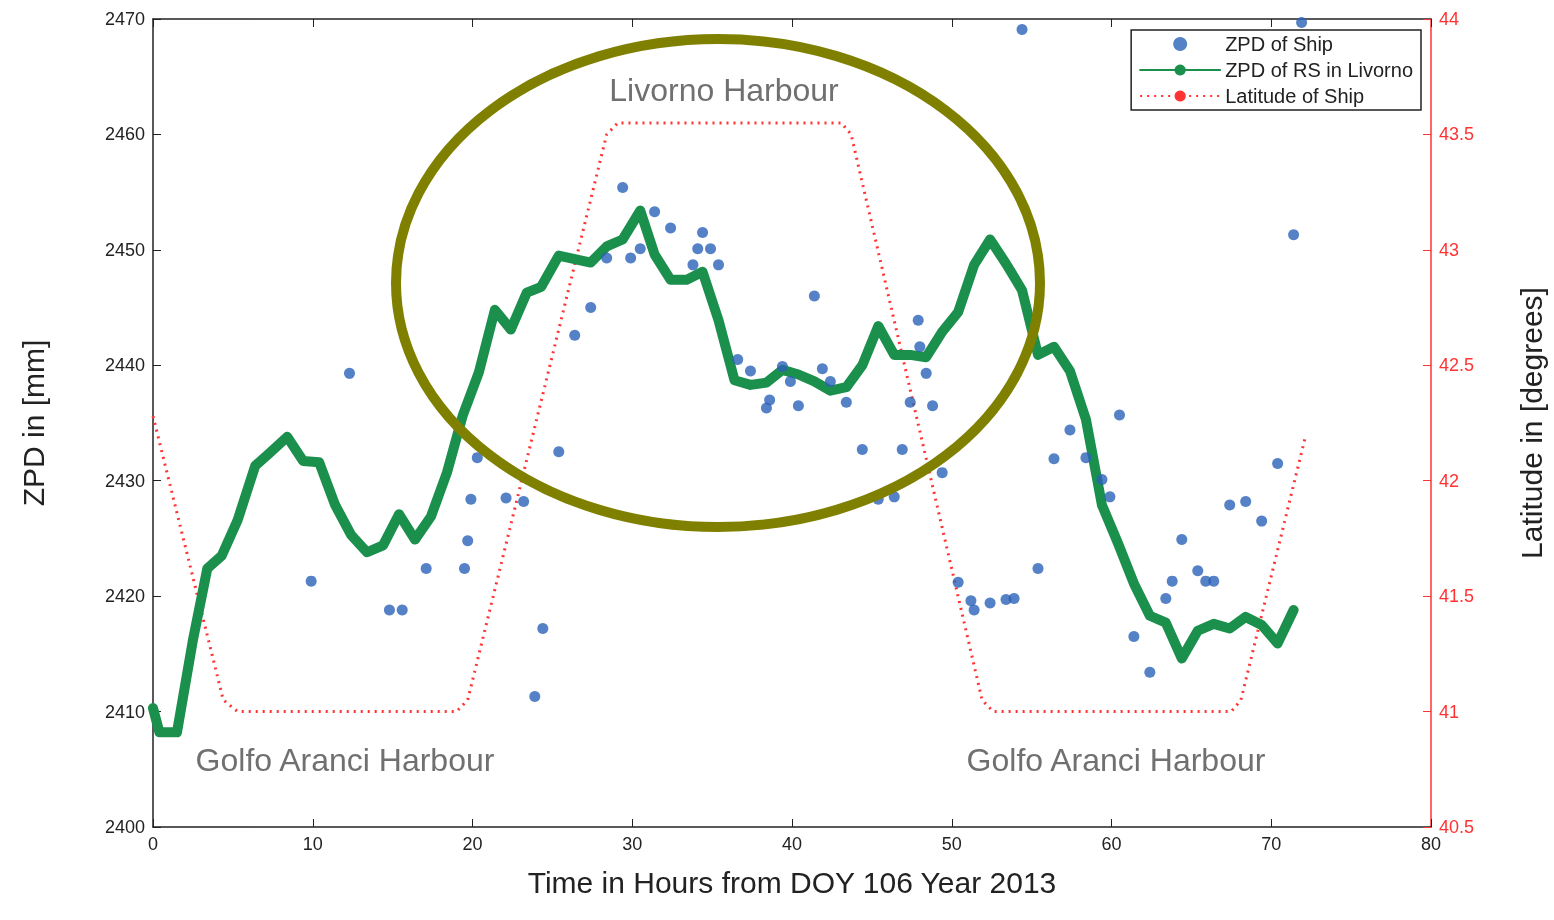 This screenshot has height=920, width=1554. Describe the element at coordinates (124, 596) in the screenshot. I see `y-tick-label: 2420` at that location.